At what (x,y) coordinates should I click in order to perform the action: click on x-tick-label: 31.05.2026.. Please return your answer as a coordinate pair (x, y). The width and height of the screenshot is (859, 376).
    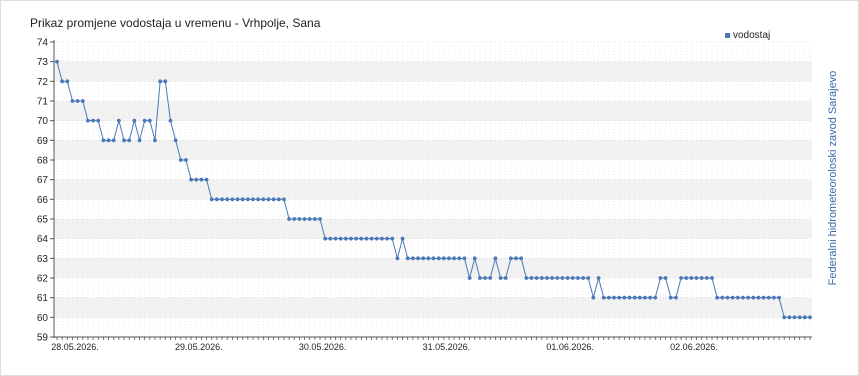
    Looking at the image, I should click on (447, 347).